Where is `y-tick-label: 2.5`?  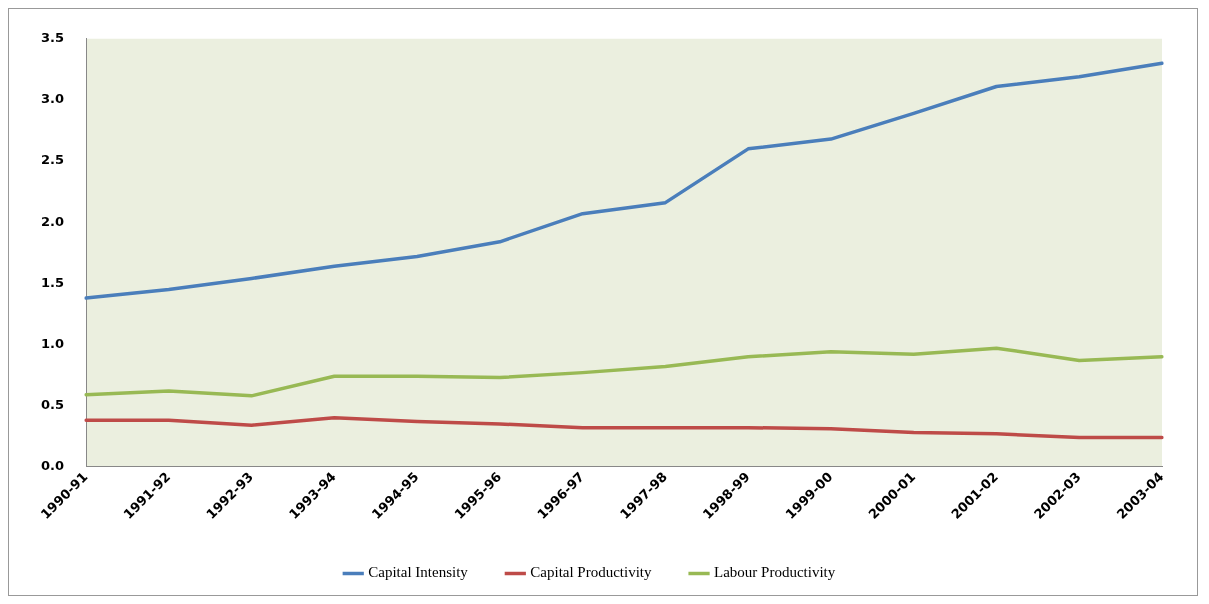 y-tick-label: 2.5 is located at coordinates (53, 160).